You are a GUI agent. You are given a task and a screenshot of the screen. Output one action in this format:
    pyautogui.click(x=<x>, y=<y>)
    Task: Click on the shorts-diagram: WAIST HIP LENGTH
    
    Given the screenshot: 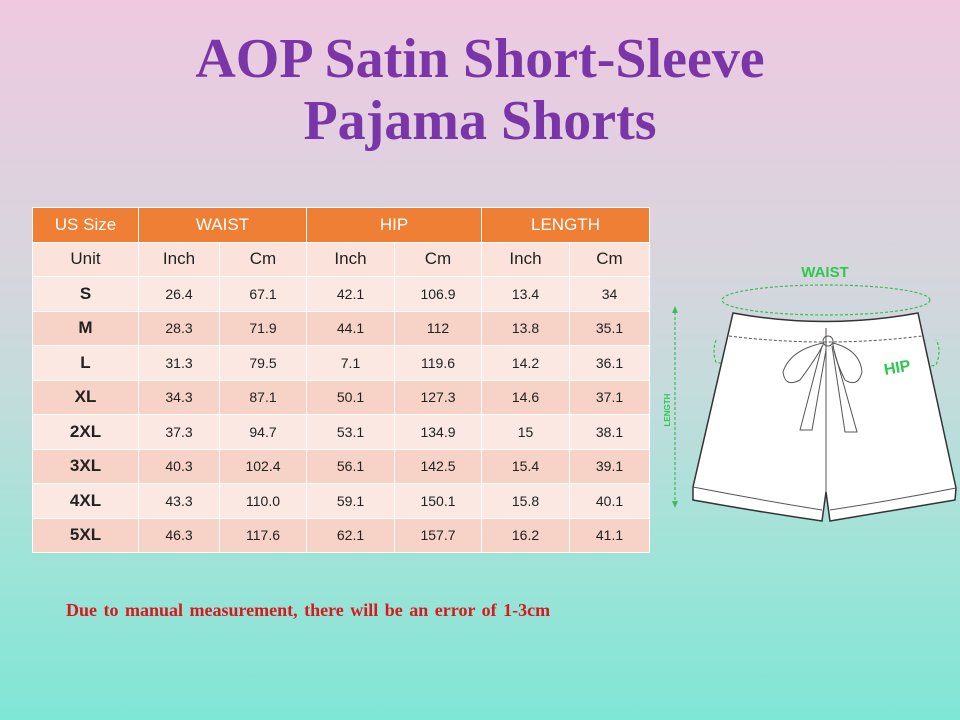 What is the action you would take?
    pyautogui.click(x=810, y=393)
    